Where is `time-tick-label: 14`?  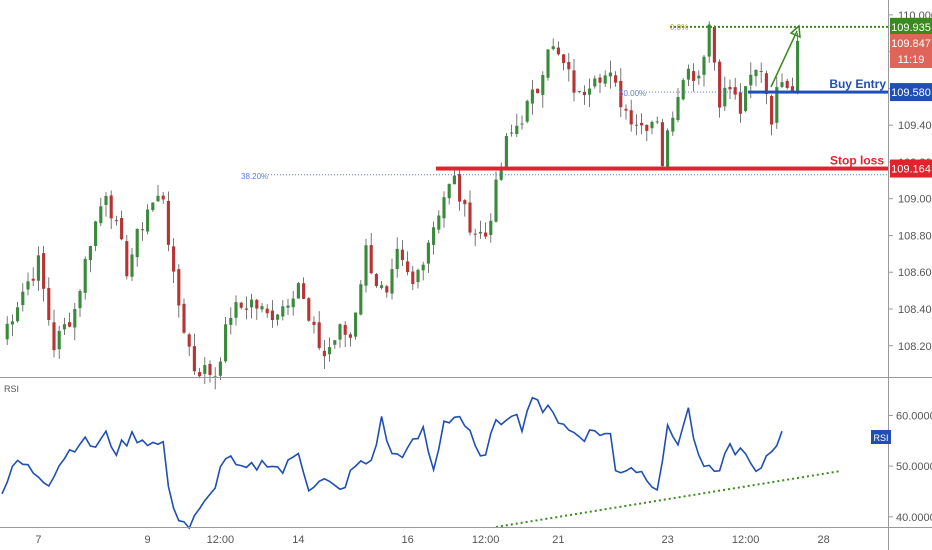
time-tick-label: 14 is located at coordinates (298, 540).